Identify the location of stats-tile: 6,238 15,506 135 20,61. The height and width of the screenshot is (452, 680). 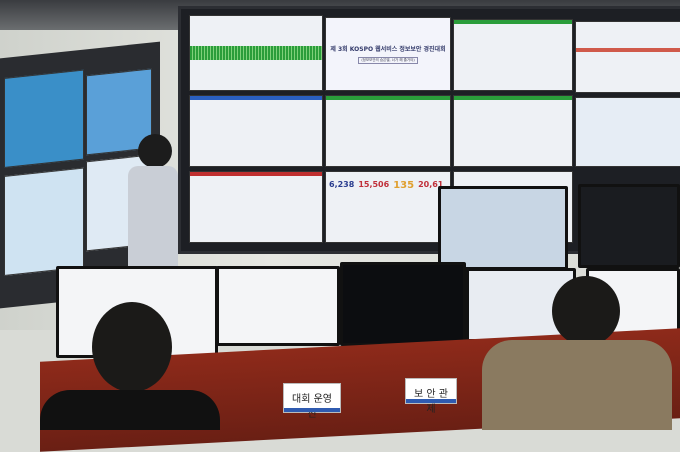
(388, 207).